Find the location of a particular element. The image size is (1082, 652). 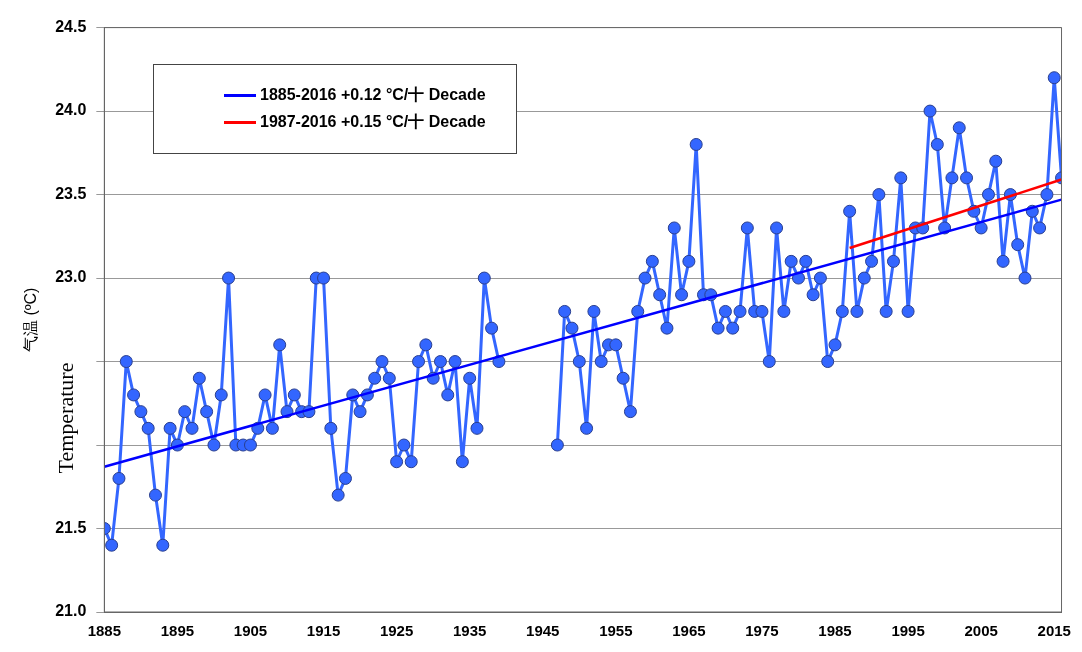

x-tick-label: 1945 is located at coordinates (543, 631).